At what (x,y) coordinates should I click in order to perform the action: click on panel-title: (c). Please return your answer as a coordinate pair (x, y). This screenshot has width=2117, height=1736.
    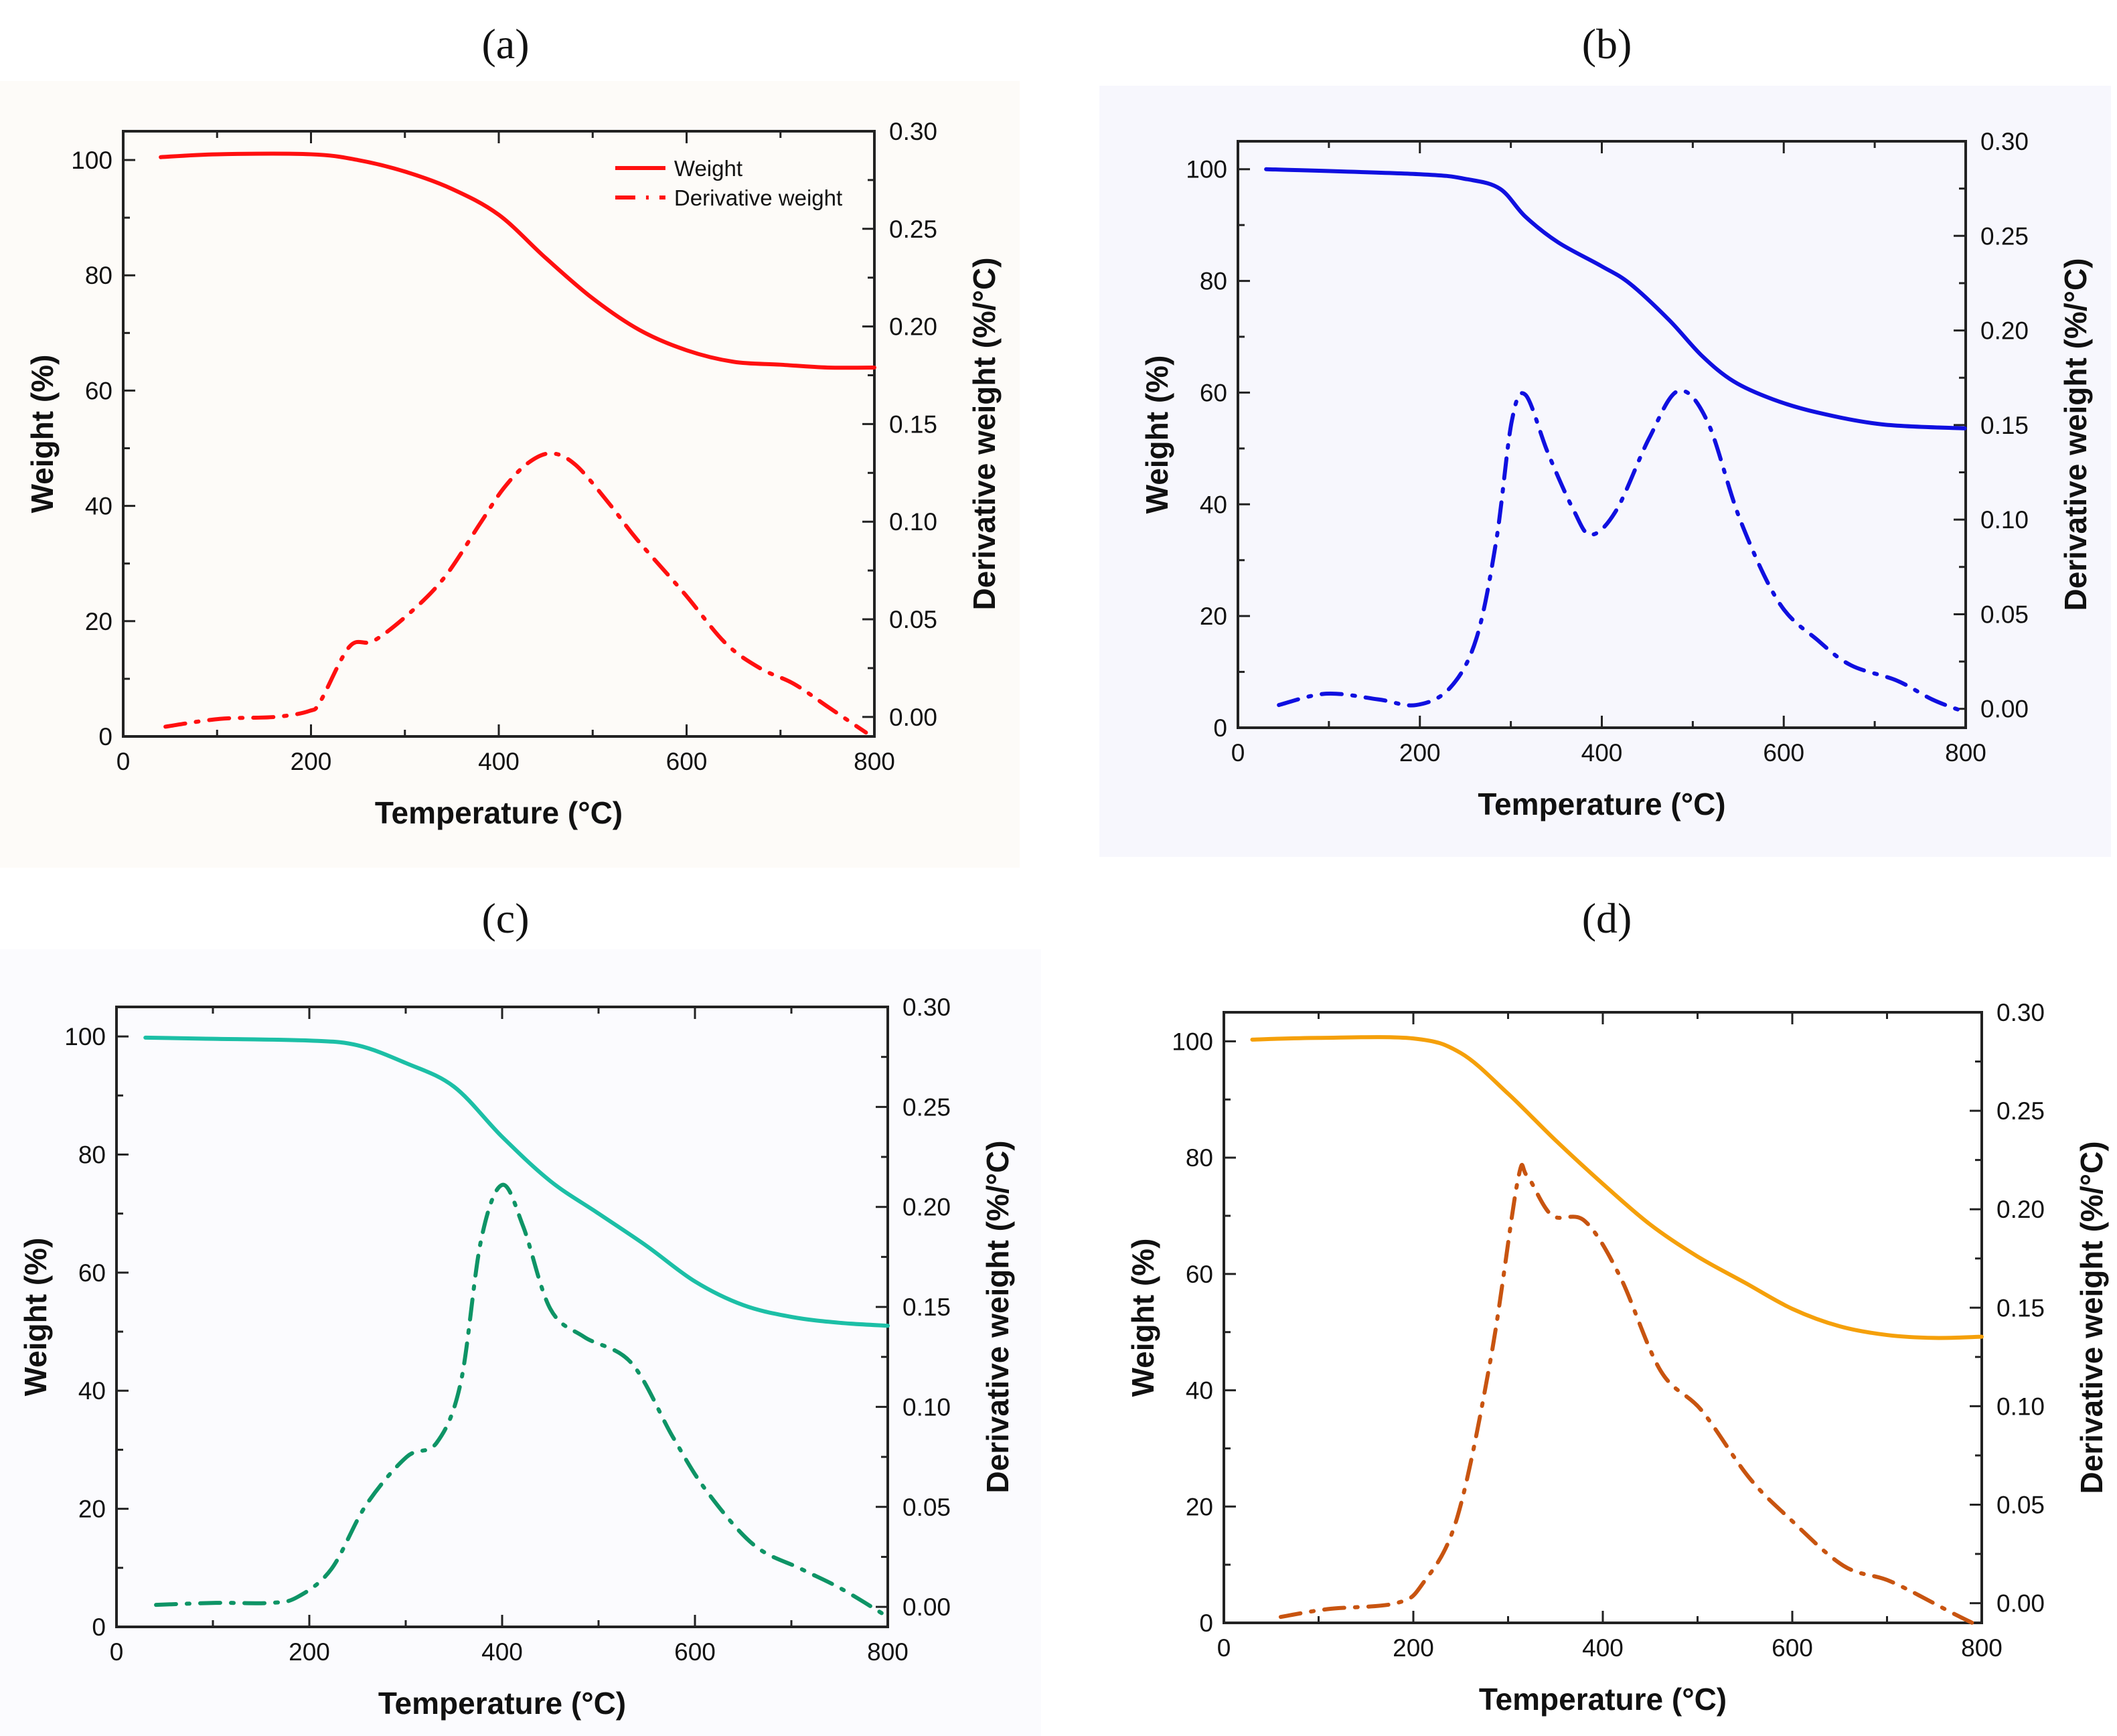
    Looking at the image, I should click on (505, 918).